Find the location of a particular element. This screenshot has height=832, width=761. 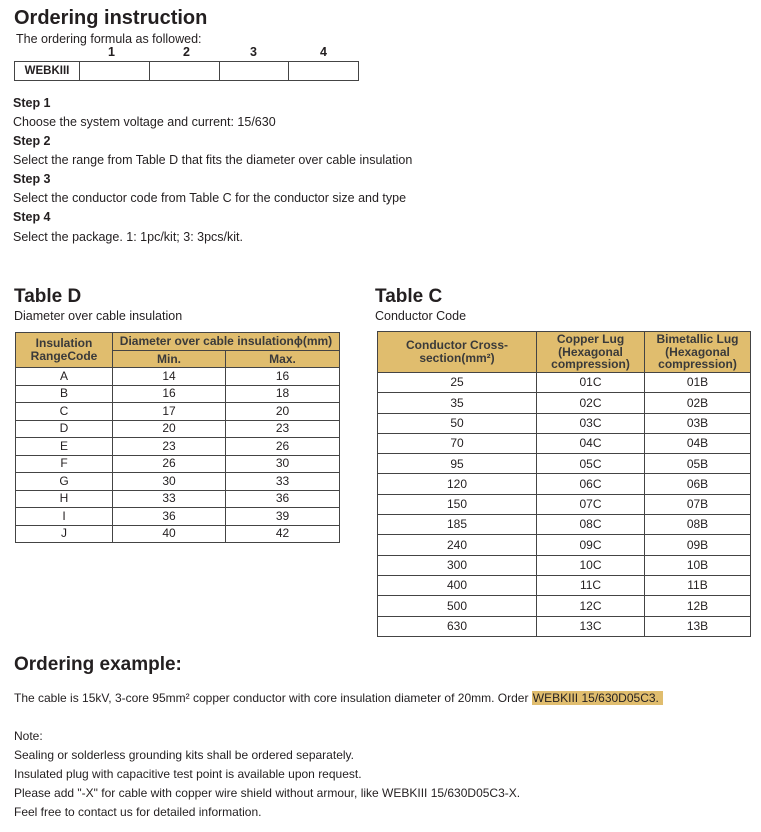

formula-prefix: WEBKIII is located at coordinates (47, 71).